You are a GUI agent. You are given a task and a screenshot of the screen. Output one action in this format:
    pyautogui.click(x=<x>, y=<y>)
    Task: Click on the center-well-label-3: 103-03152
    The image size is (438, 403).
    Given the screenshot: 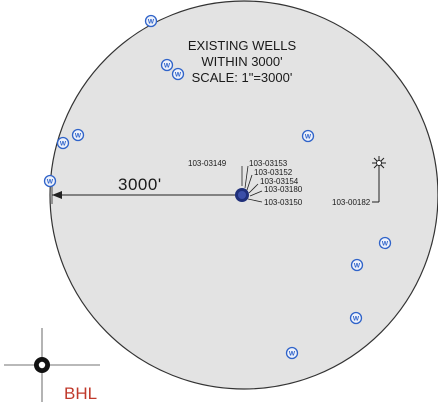 What is the action you would take?
    pyautogui.click(x=273, y=172)
    